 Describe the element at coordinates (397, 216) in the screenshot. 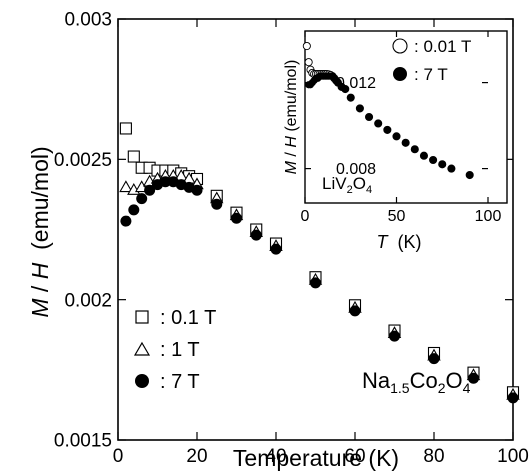

I see `x-tick-label: 50` at that location.